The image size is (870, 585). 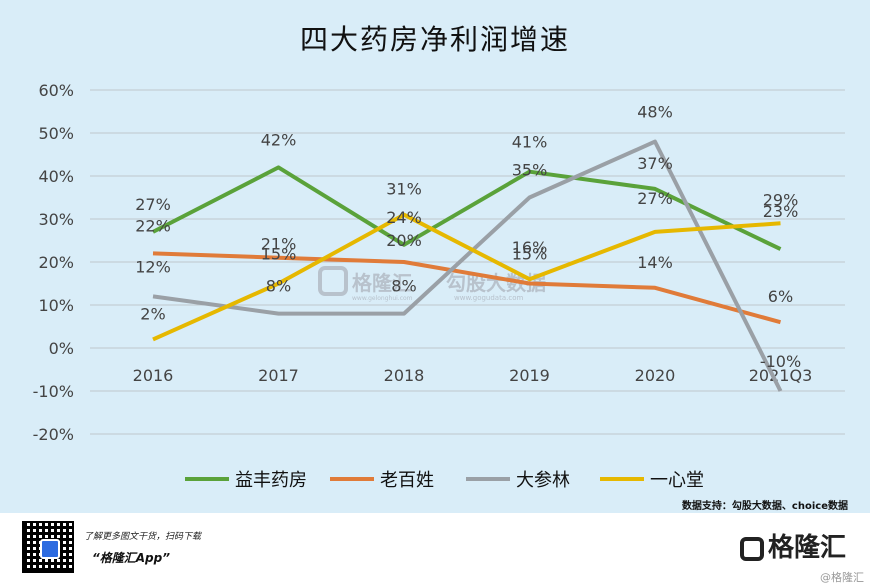 I want to click on y-tick-label: 30%, so click(x=56, y=219).